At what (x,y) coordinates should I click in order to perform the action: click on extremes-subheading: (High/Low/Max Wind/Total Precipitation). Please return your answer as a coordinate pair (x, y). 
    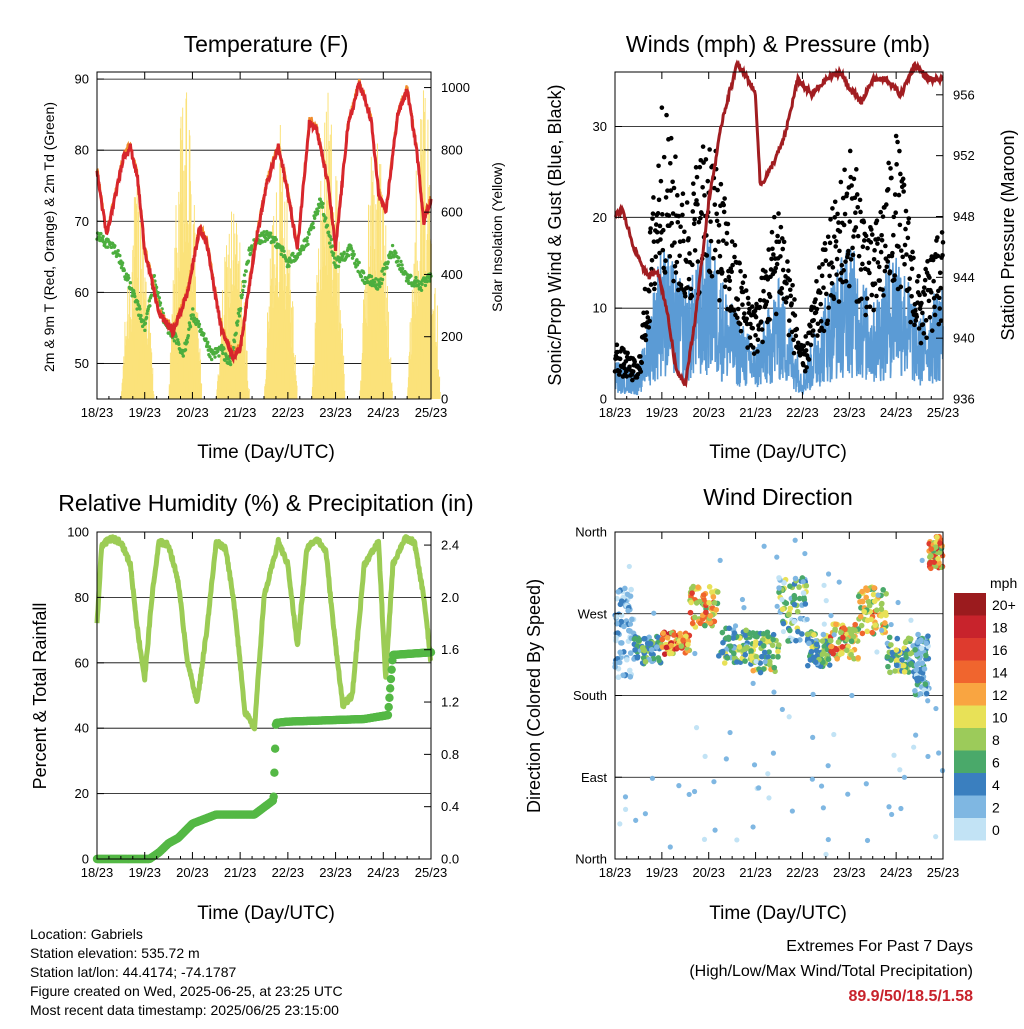
    Looking at the image, I should click on (831, 971).